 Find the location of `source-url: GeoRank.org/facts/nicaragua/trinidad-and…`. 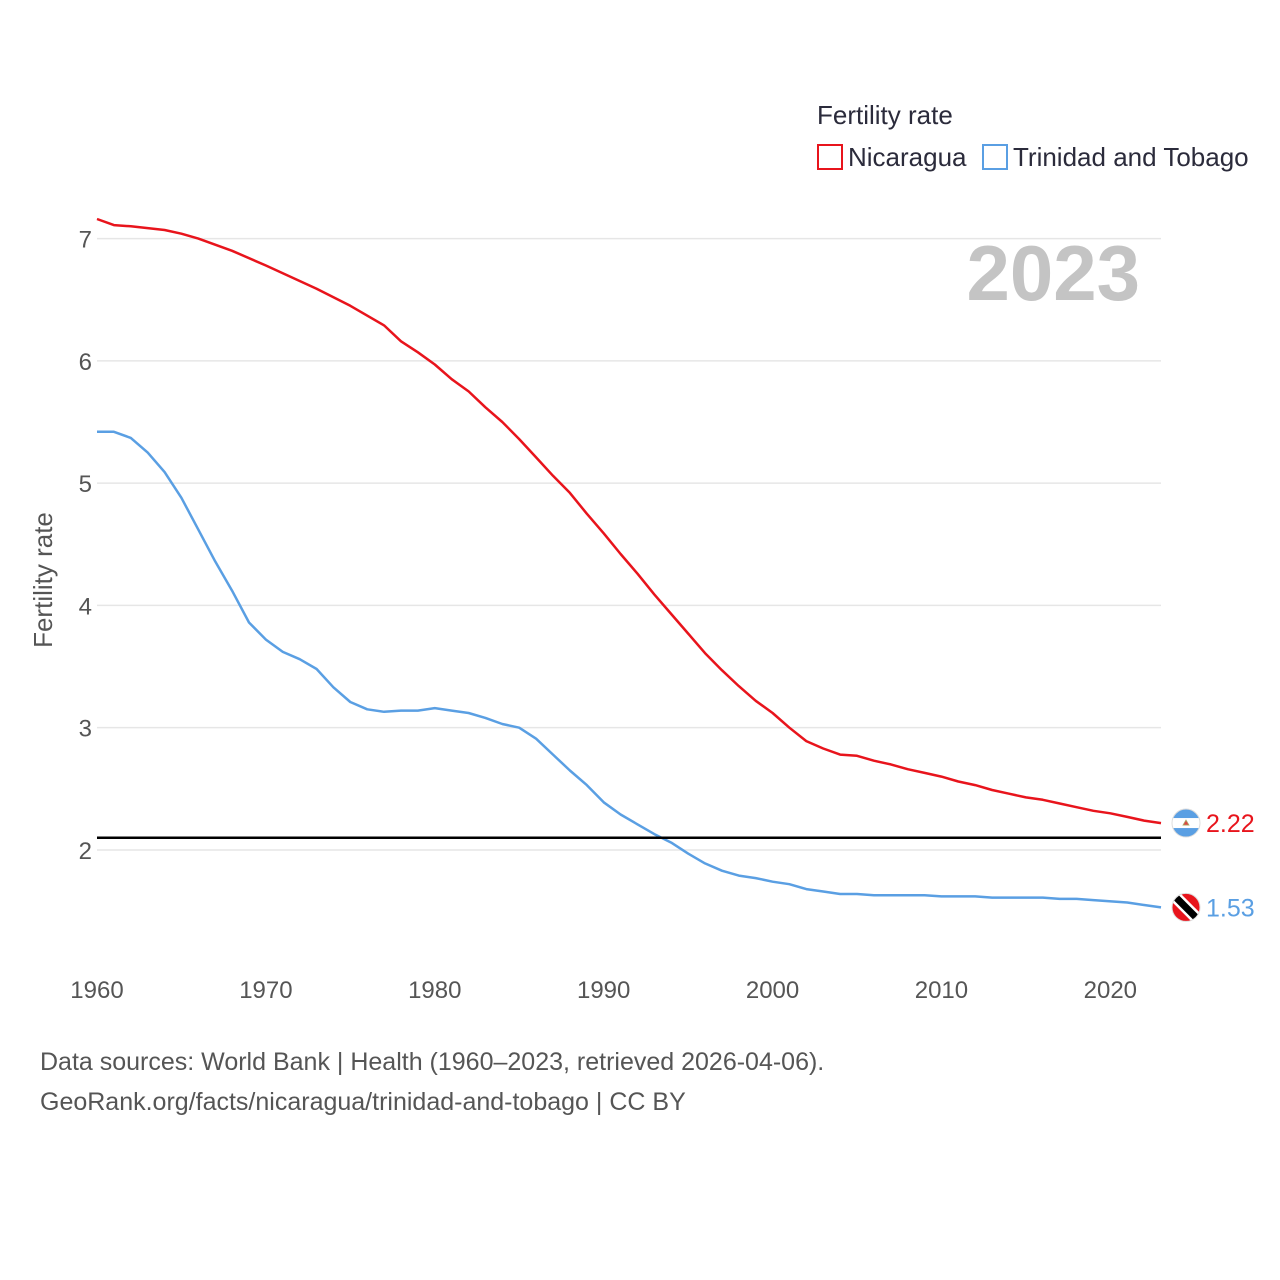

source-url: GeoRank.org/facts/nicaragua/trinidad-and… is located at coordinates (363, 1102).